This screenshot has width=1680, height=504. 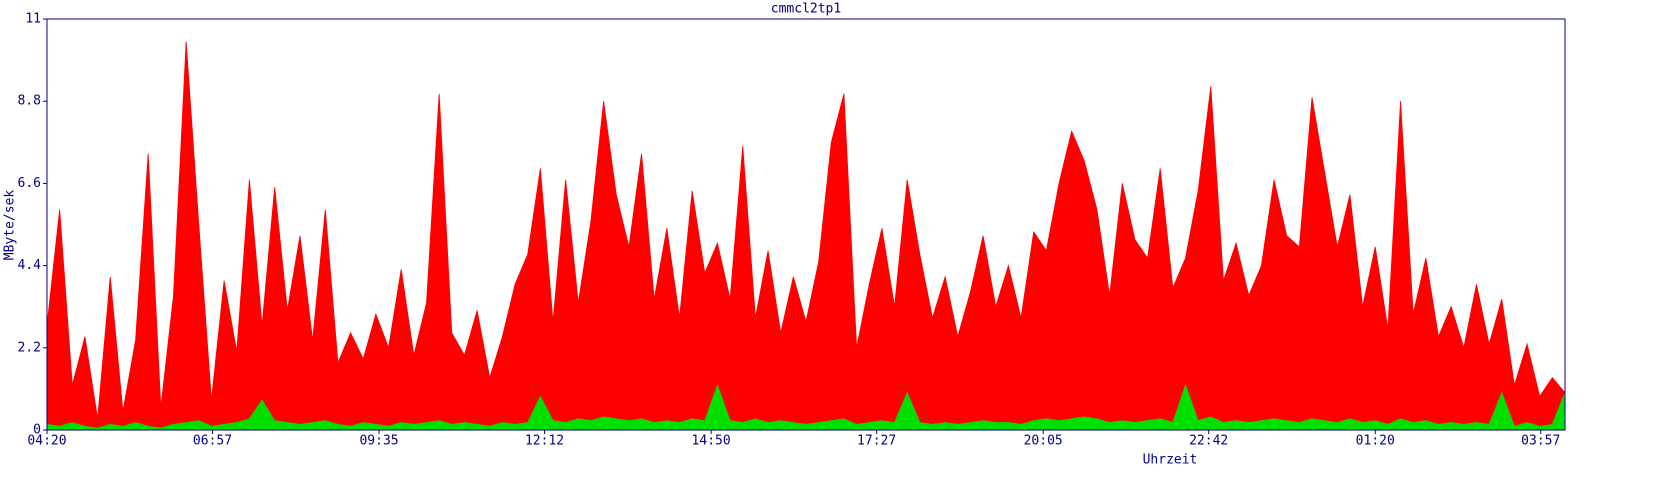 I want to click on x-tick-label: 03:57, so click(x=1540, y=441).